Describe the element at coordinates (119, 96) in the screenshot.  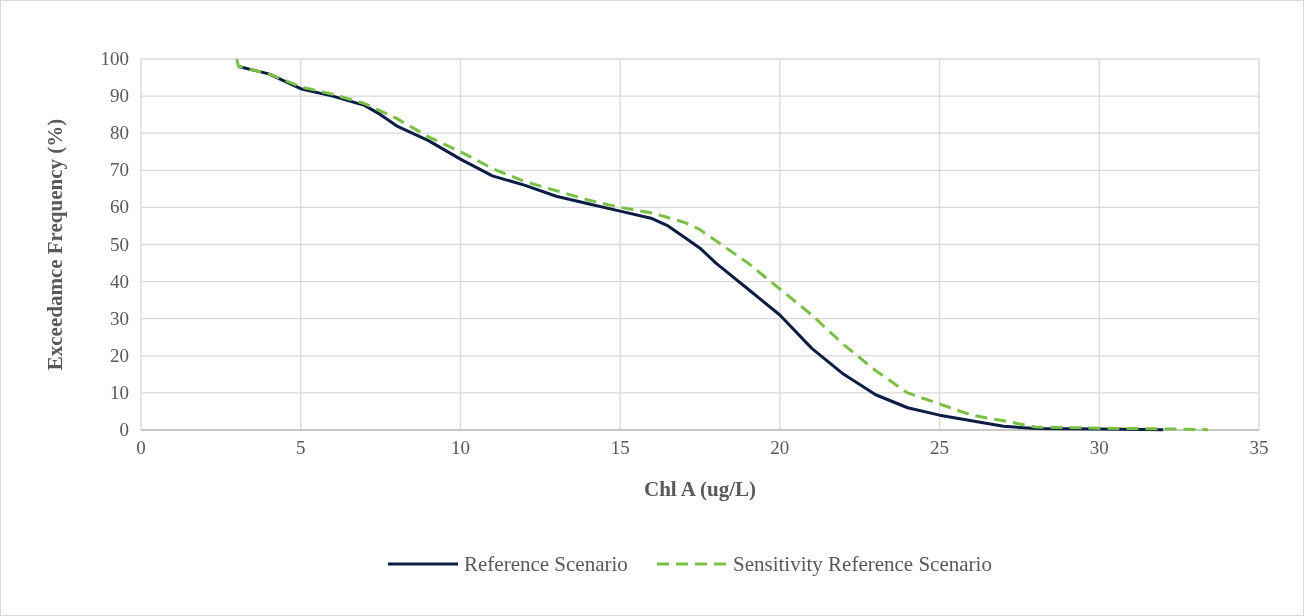
I see `y-tick-label: 90` at that location.